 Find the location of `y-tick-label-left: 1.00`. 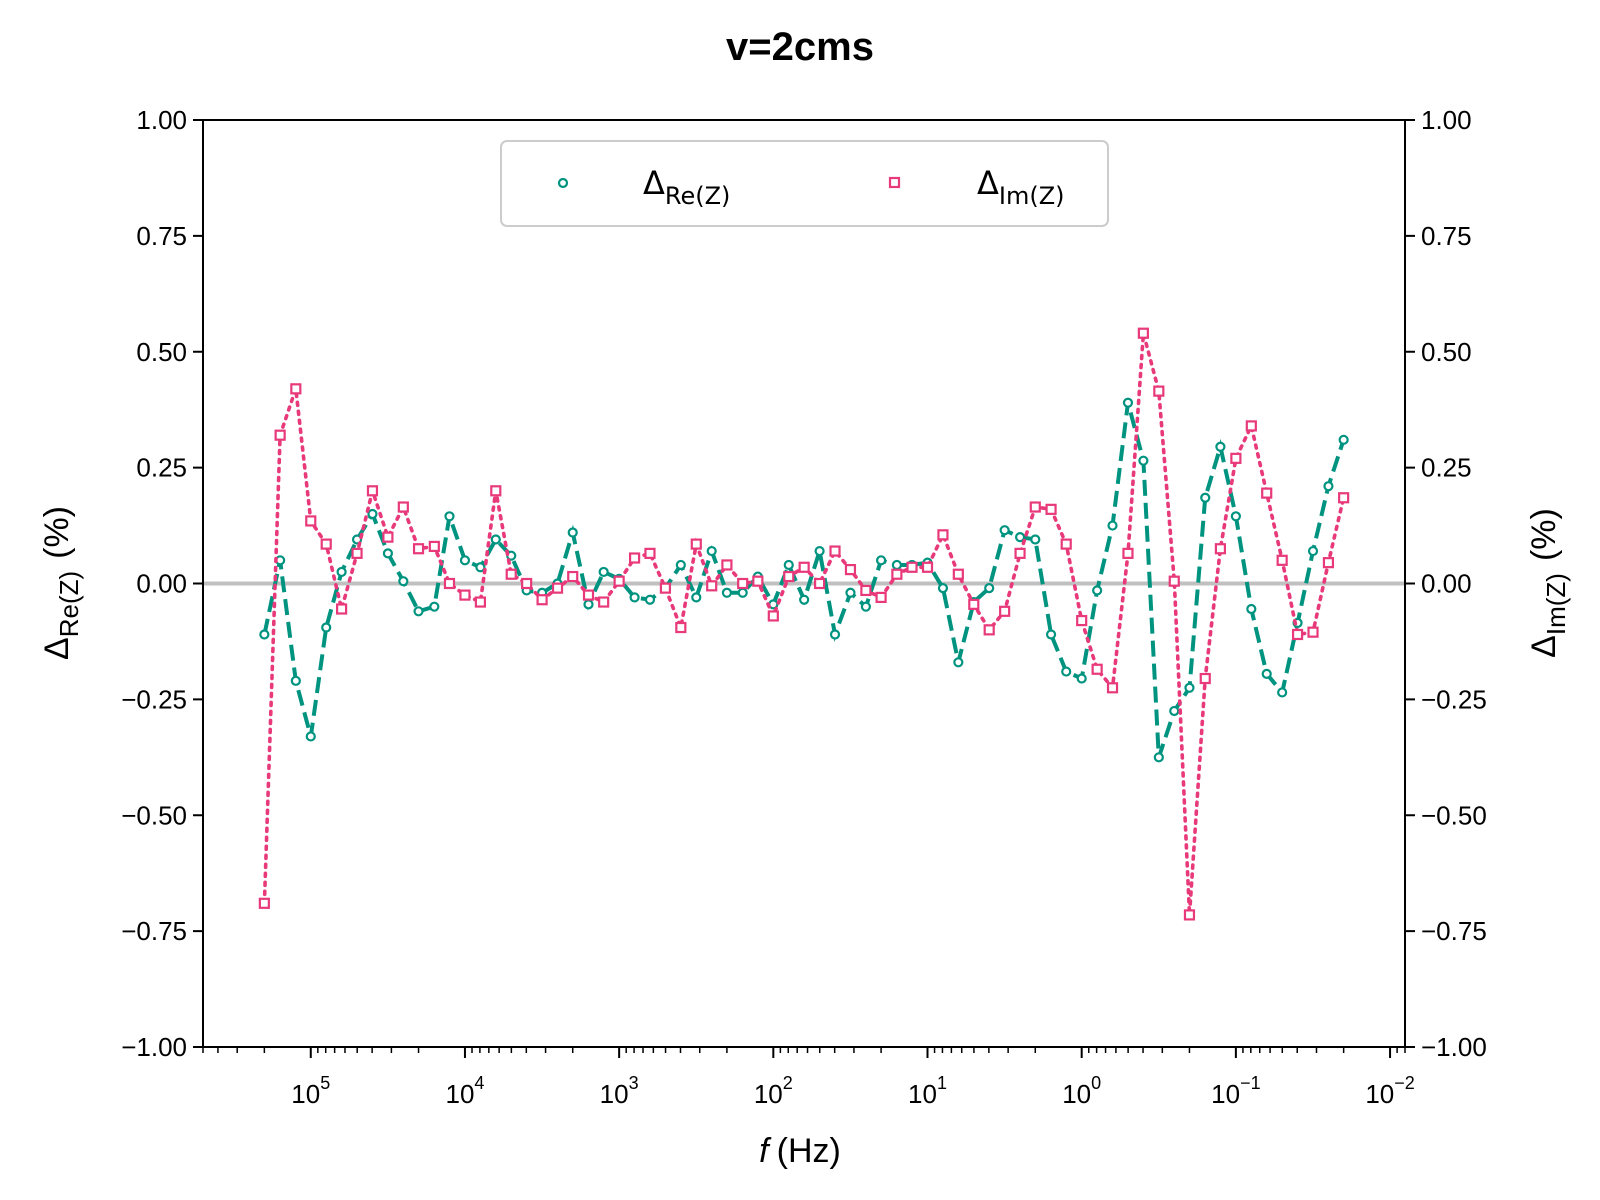

y-tick-label-left: 1.00 is located at coordinates (161, 120).